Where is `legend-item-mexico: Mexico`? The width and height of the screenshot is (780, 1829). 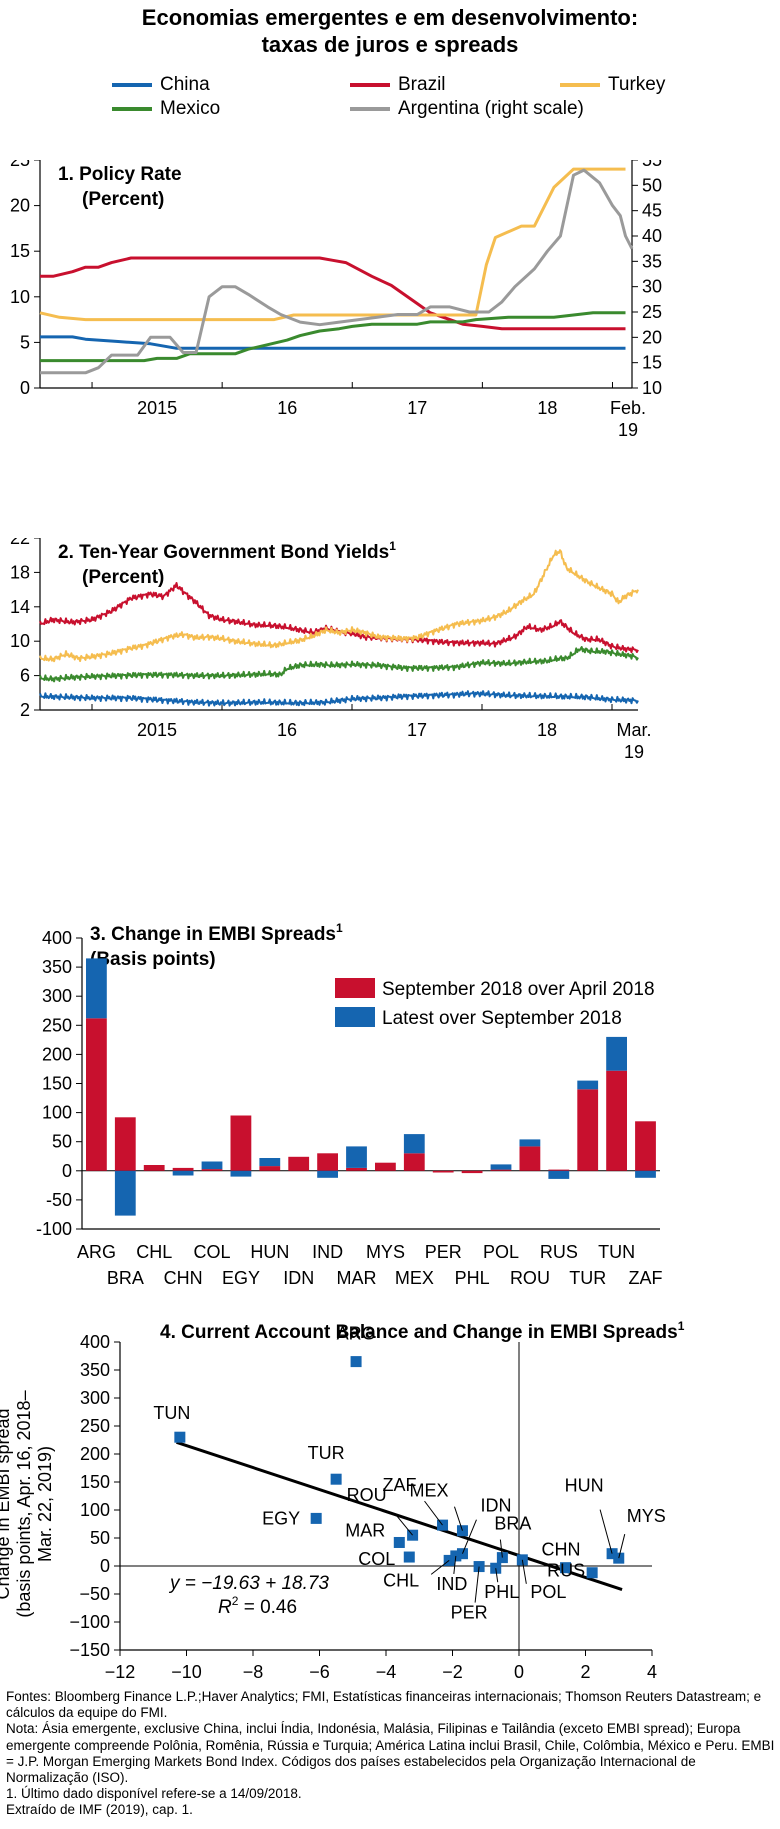
legend-item-mexico: Mexico is located at coordinates (166, 109).